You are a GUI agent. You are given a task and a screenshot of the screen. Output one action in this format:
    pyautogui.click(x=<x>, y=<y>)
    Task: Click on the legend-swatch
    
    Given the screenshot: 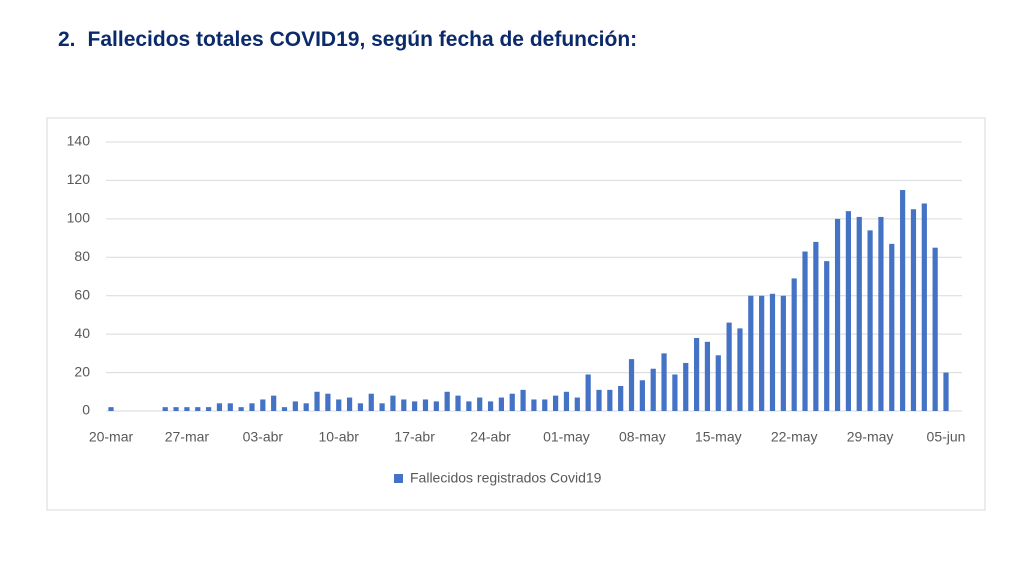 What is the action you would take?
    pyautogui.click(x=398, y=478)
    